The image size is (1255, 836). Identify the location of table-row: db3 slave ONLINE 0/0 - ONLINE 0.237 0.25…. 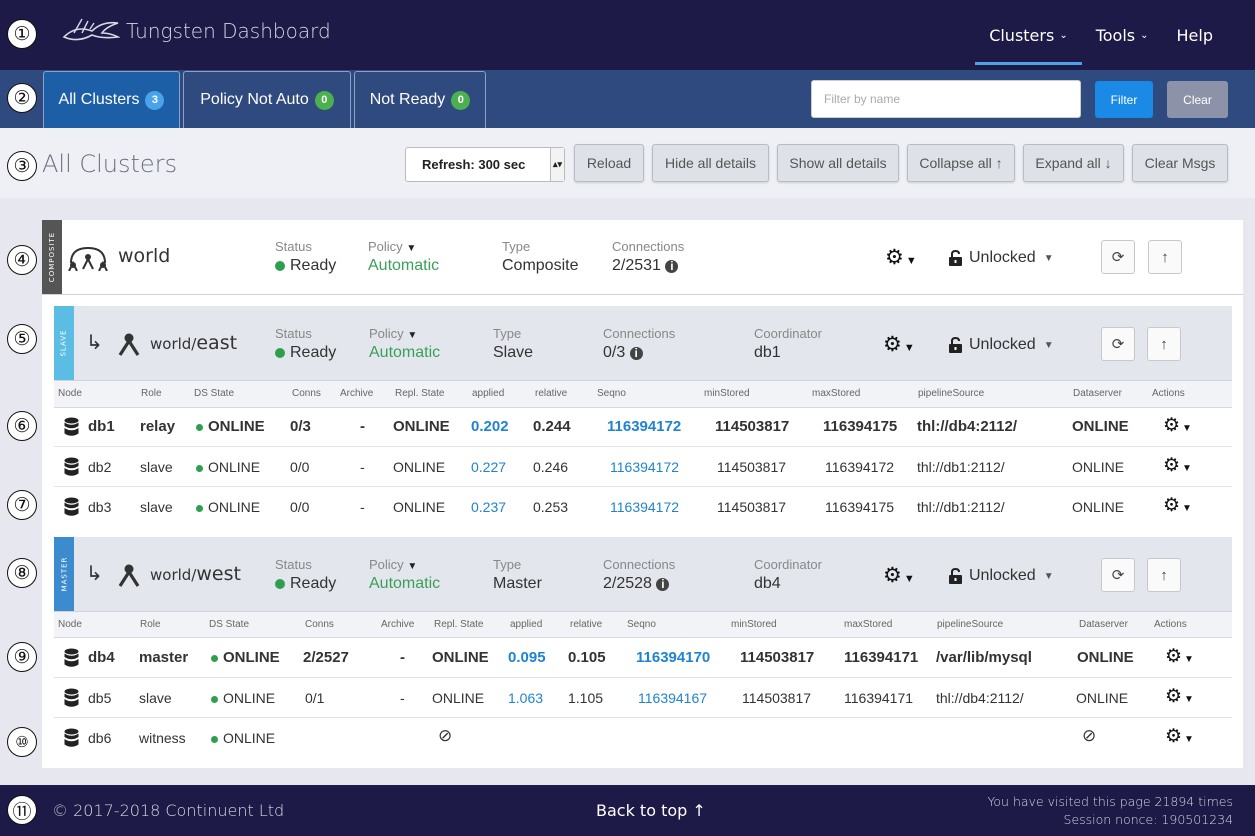
(643, 507).